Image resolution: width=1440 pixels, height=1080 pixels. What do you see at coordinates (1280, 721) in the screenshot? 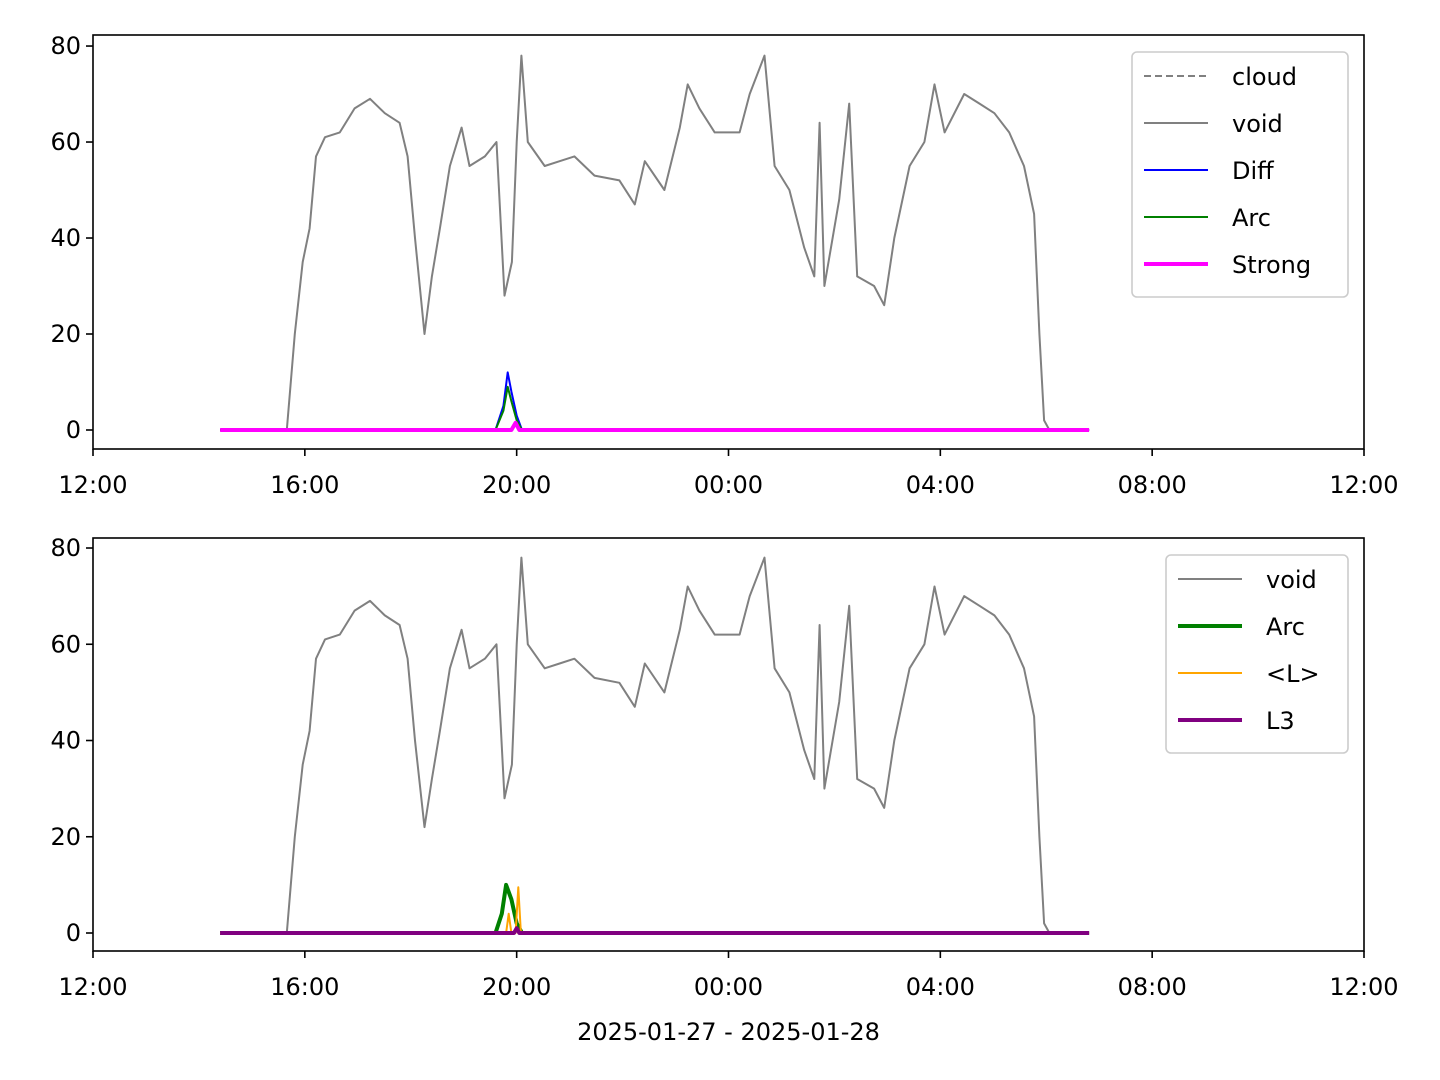
I see `legend-label: L3` at bounding box center [1280, 721].